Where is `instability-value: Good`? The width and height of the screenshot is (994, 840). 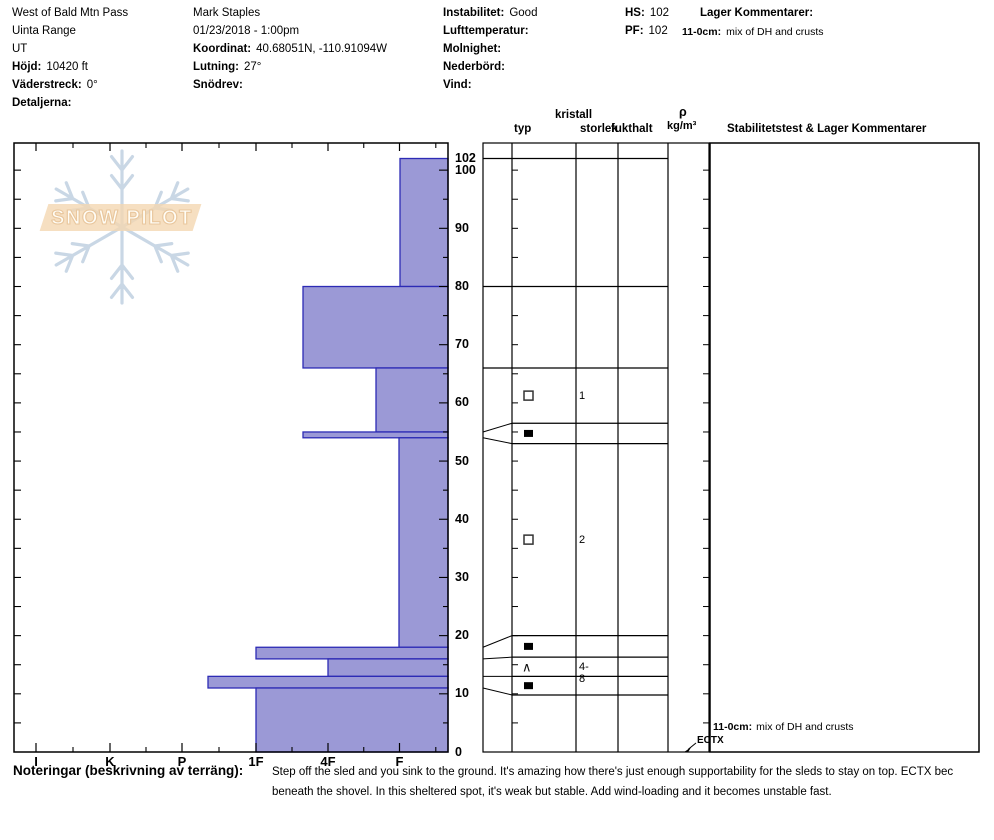
instability-value: Good is located at coordinates (523, 13).